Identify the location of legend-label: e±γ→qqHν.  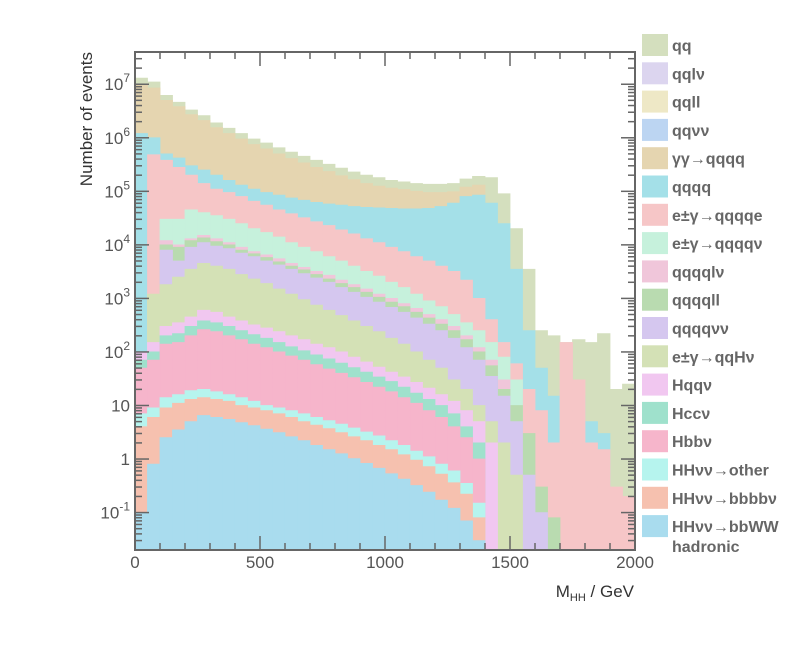
(713, 357).